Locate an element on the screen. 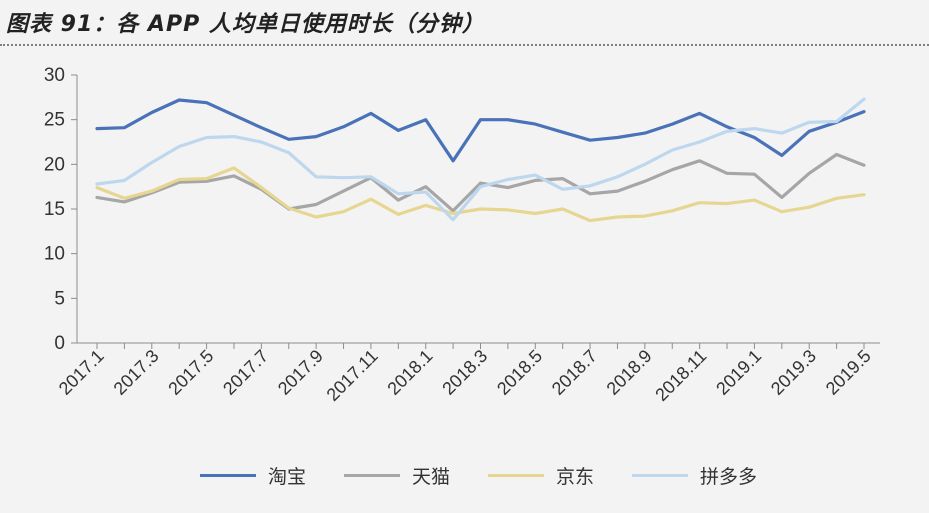 The height and width of the screenshot is (513, 929). legend-label: 天猫 is located at coordinates (431, 477).